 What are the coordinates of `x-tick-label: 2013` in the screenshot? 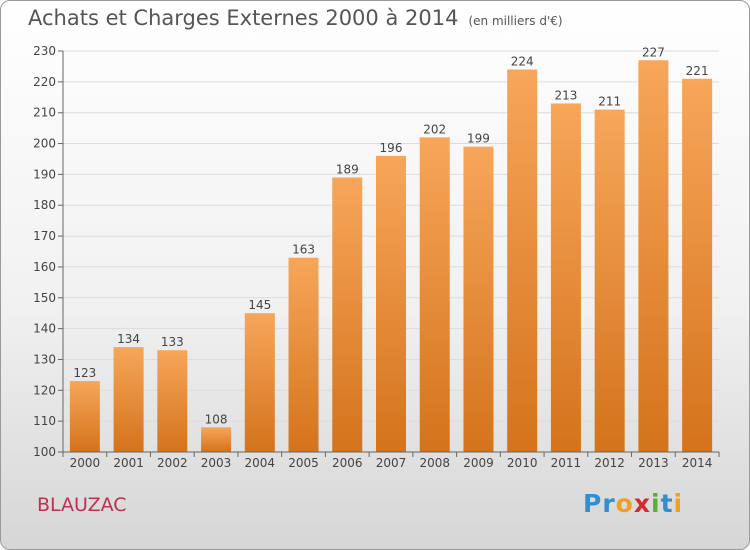 It's located at (653, 463).